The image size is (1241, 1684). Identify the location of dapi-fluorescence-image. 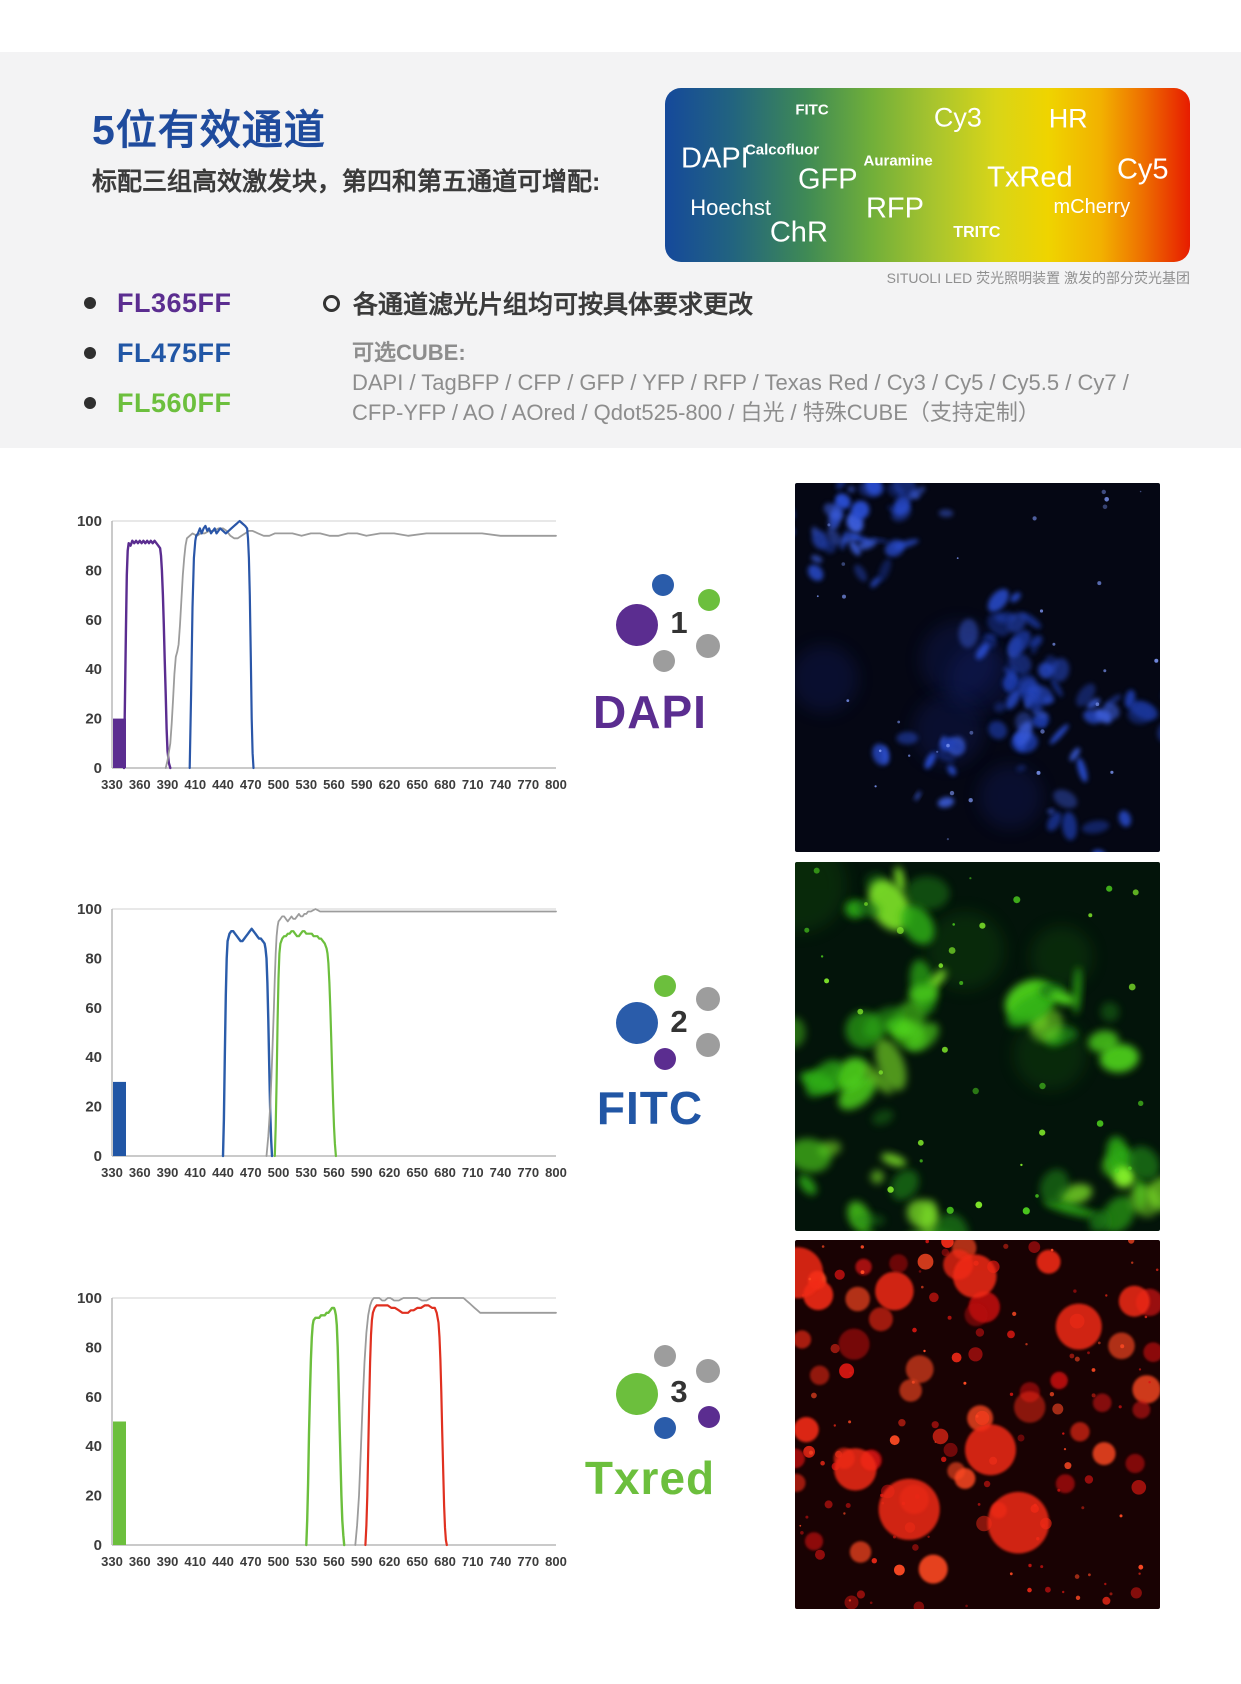
(977, 667).